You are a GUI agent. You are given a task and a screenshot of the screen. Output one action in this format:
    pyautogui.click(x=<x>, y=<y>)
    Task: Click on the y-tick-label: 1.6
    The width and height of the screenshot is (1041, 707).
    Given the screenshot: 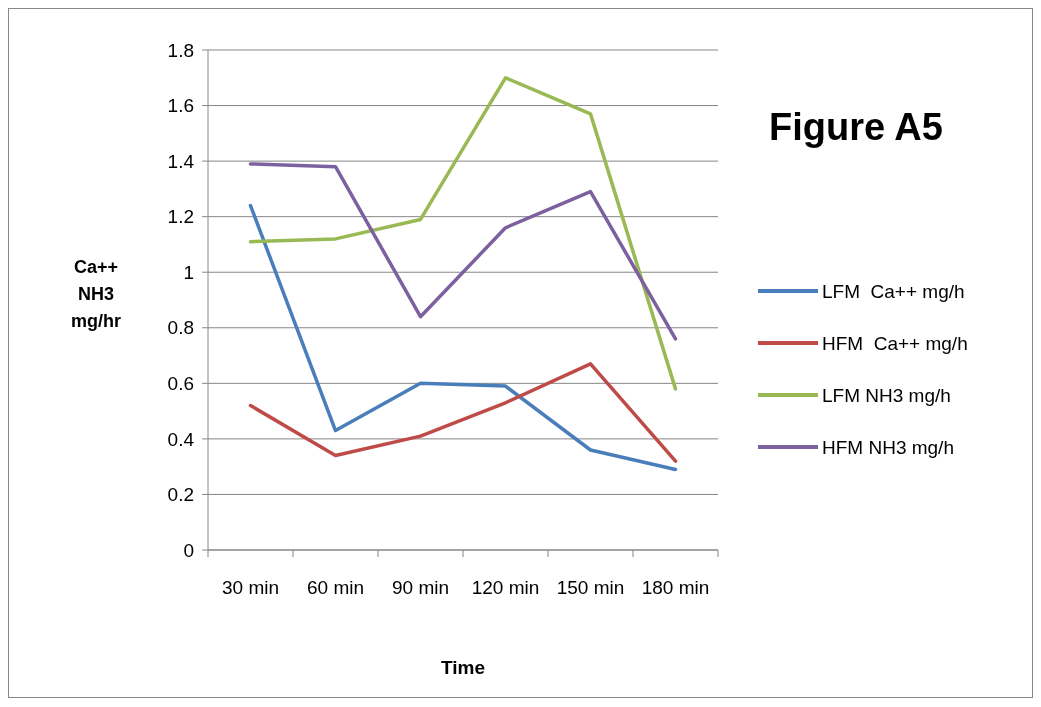 What is the action you would take?
    pyautogui.click(x=180, y=106)
    